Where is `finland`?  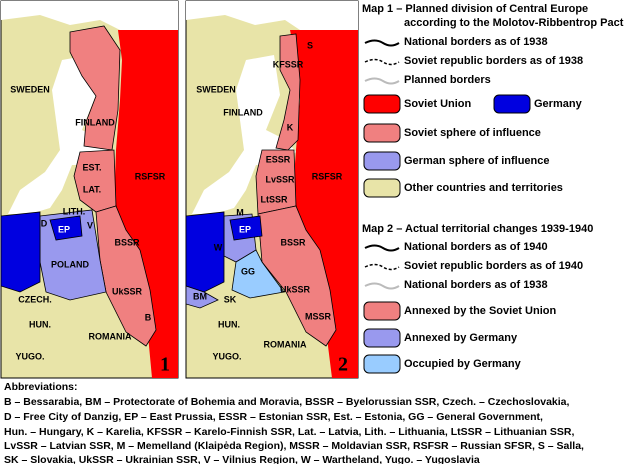
finland is located at coordinates (95, 88).